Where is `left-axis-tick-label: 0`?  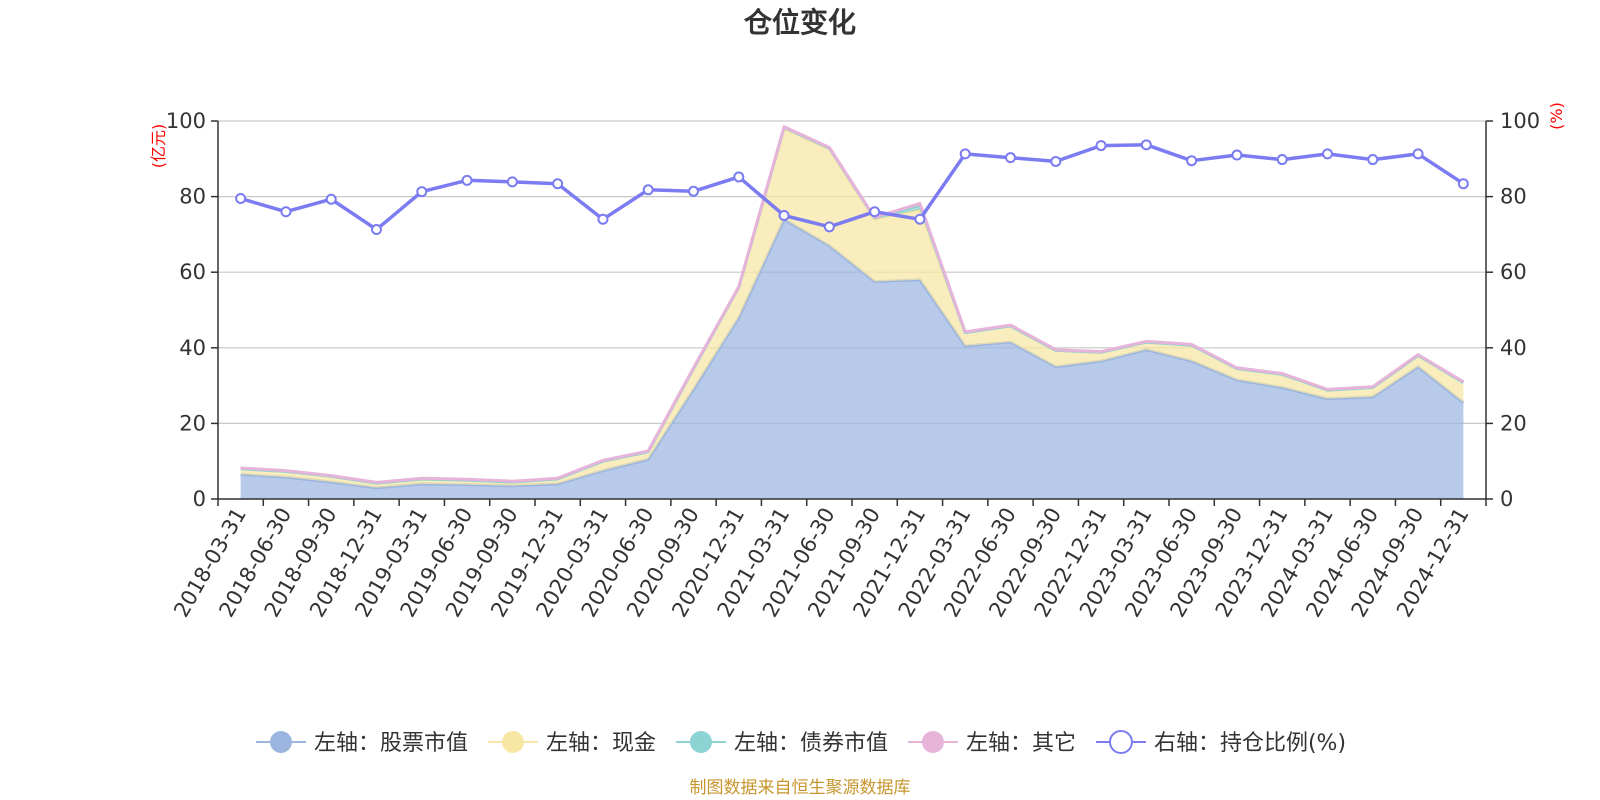 left-axis-tick-label: 0 is located at coordinates (199, 499).